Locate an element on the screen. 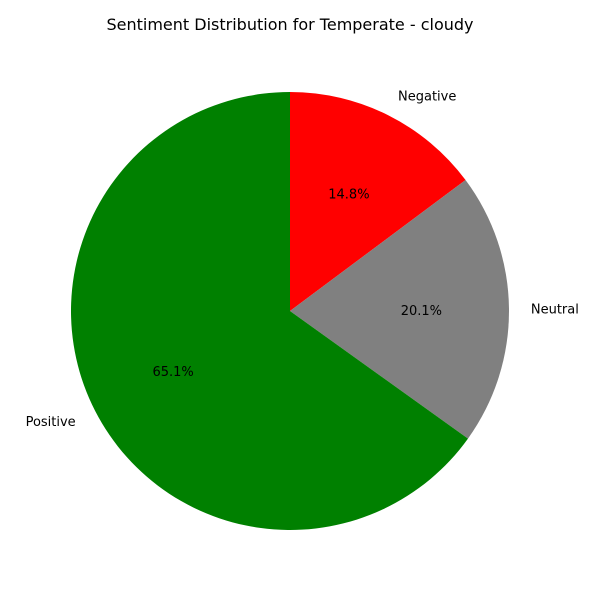 The width and height of the screenshot is (600, 600). slice-percent-positive: 65.1% is located at coordinates (172, 372).